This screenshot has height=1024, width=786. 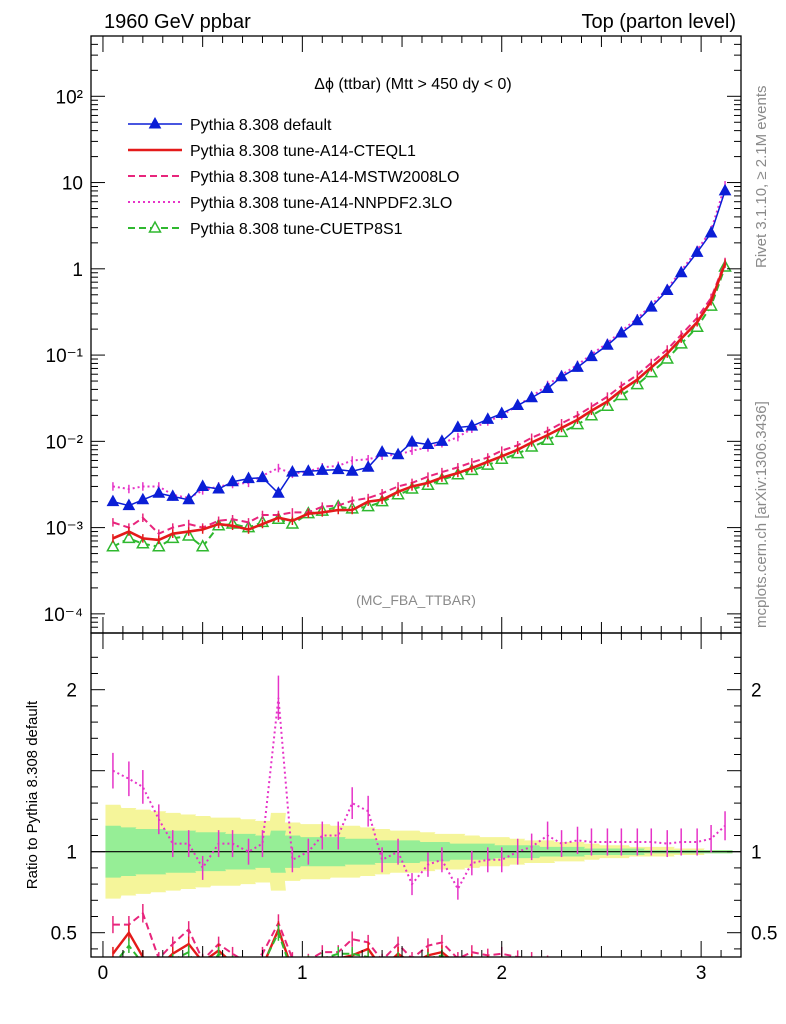 I want to click on y-tick-label: 10², so click(x=69, y=97).